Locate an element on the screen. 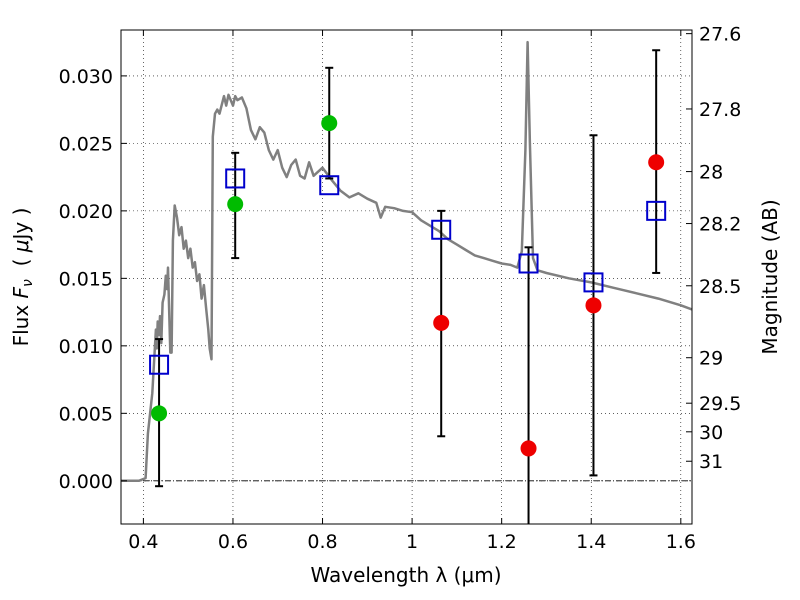  magnitude-tick-label: 28 is located at coordinates (711, 173).